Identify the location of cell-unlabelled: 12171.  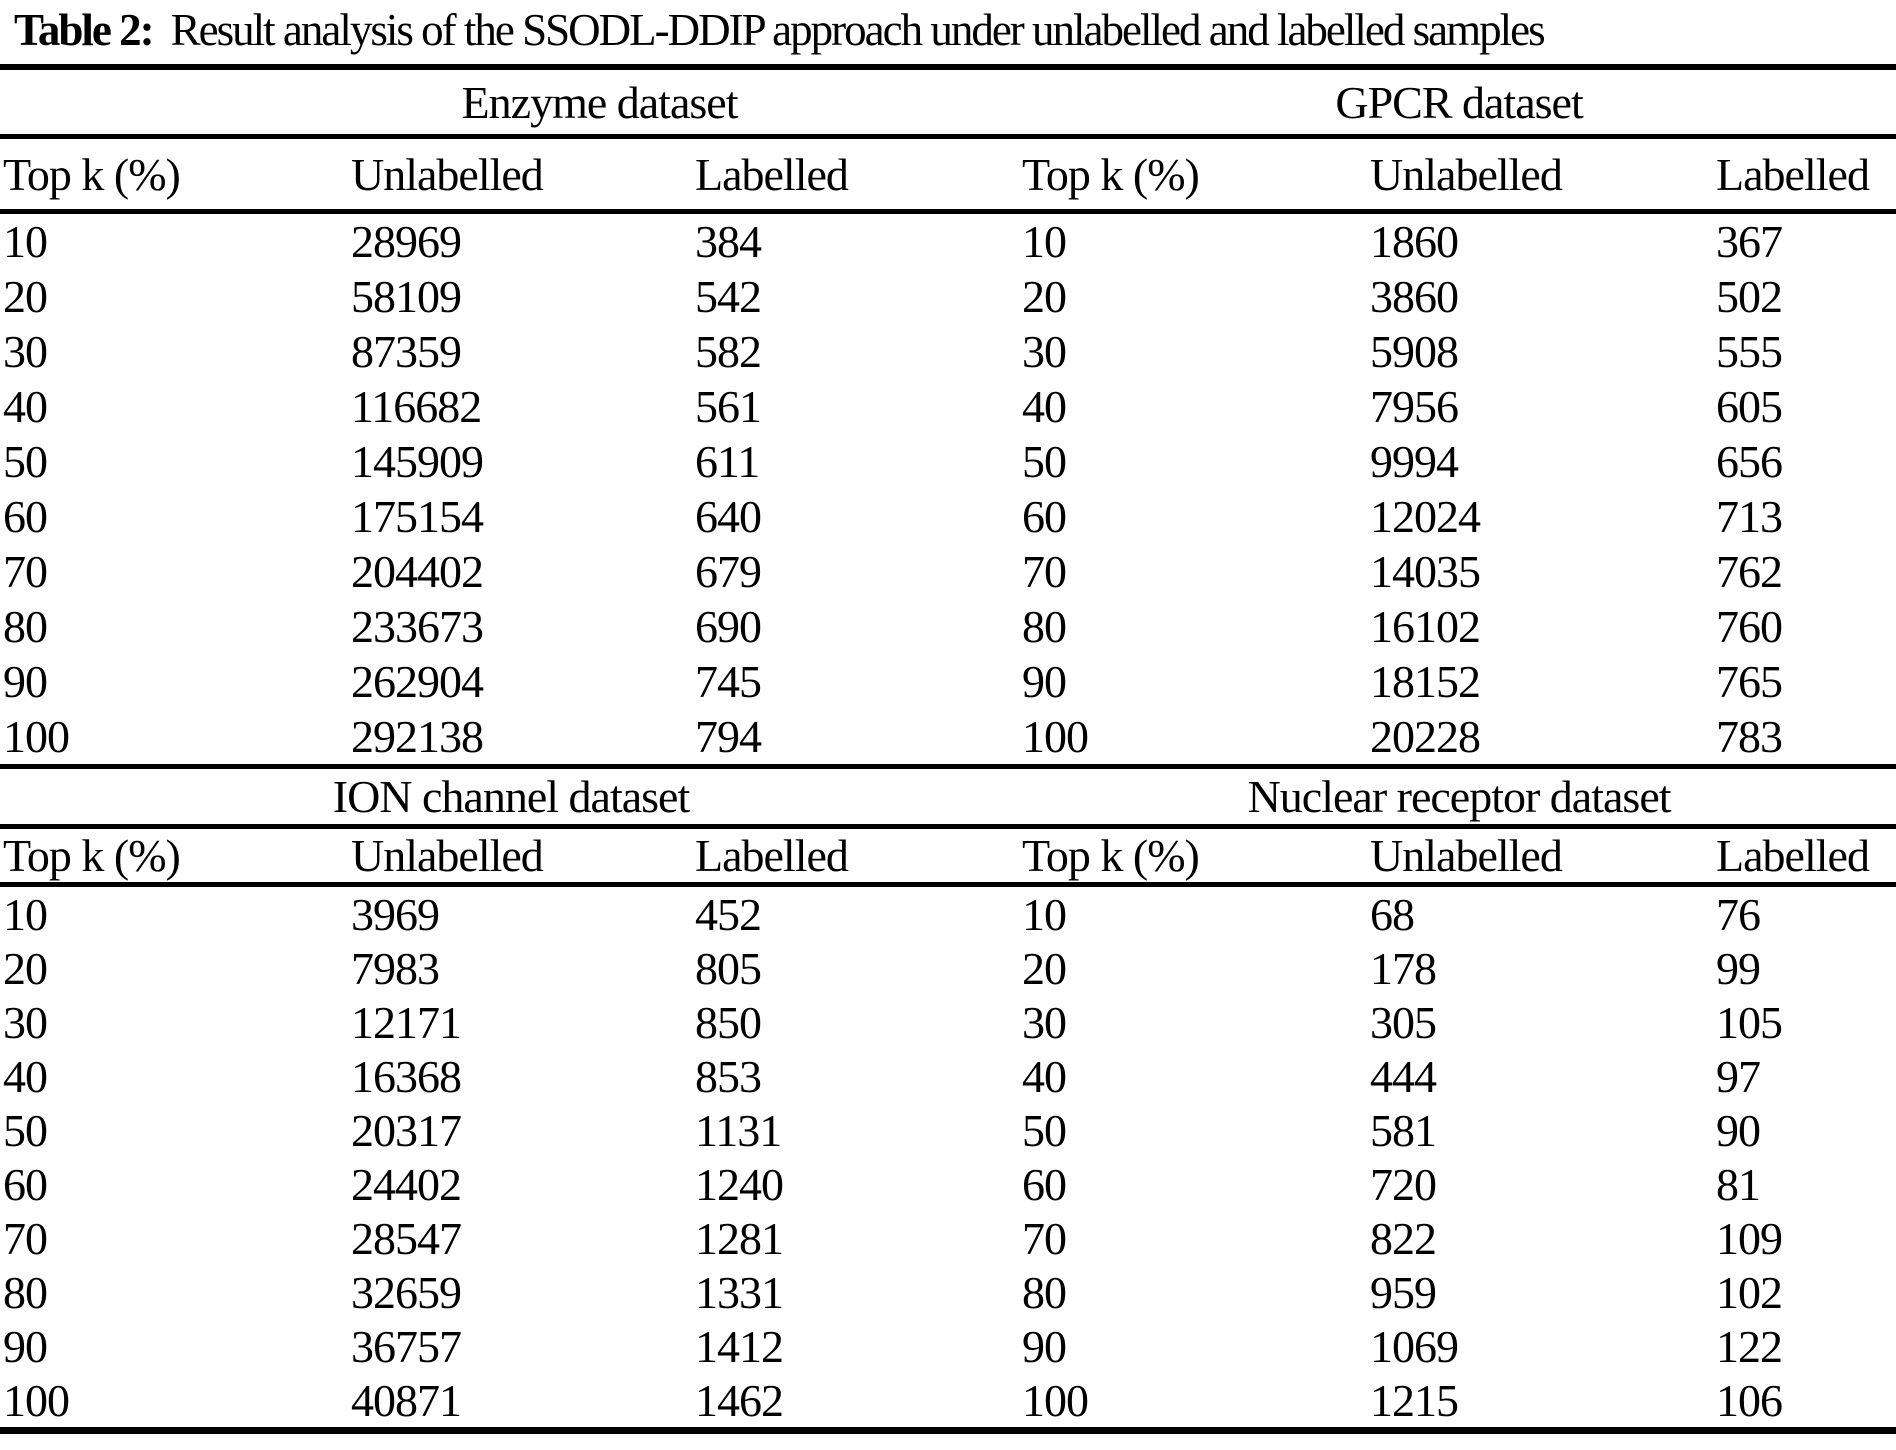
(406, 1022).